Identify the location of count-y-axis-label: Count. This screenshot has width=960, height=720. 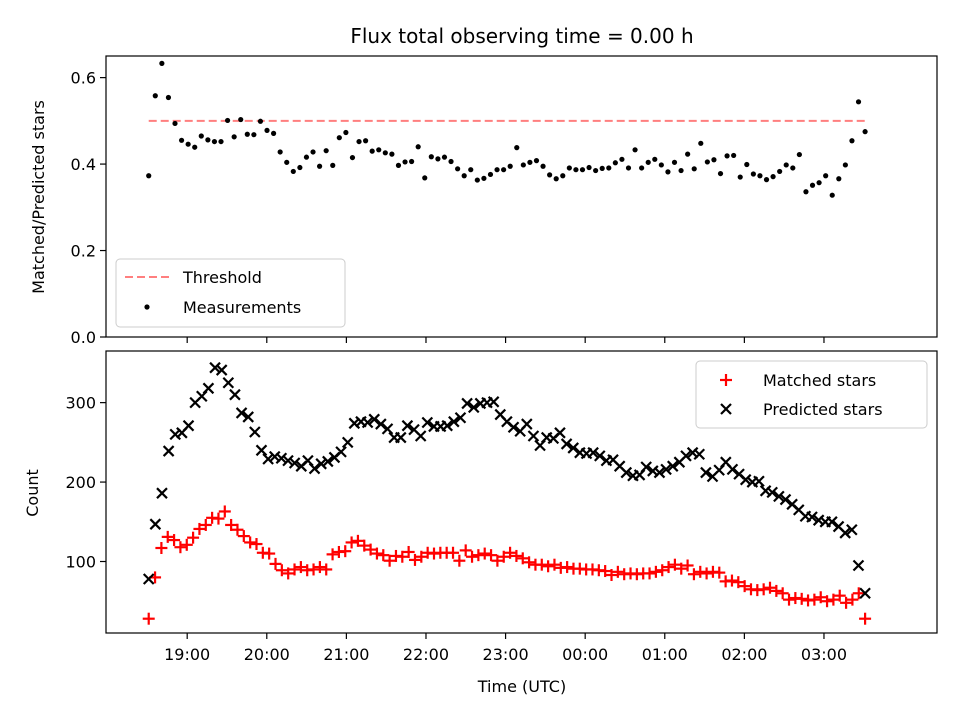
(32, 493).